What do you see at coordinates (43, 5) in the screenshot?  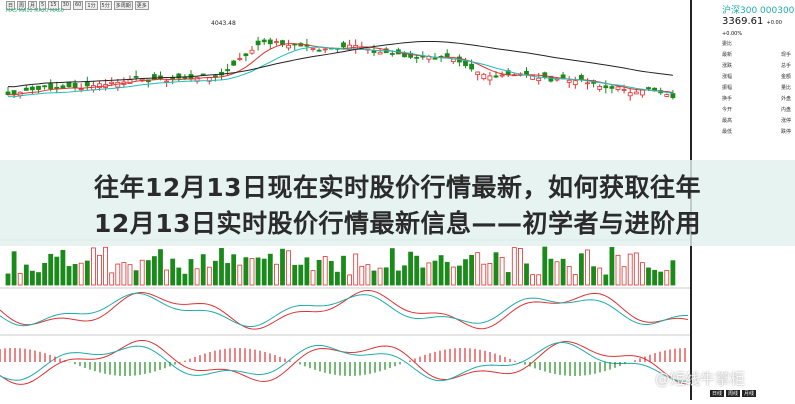 I see `toolbar-item: 5` at bounding box center [43, 5].